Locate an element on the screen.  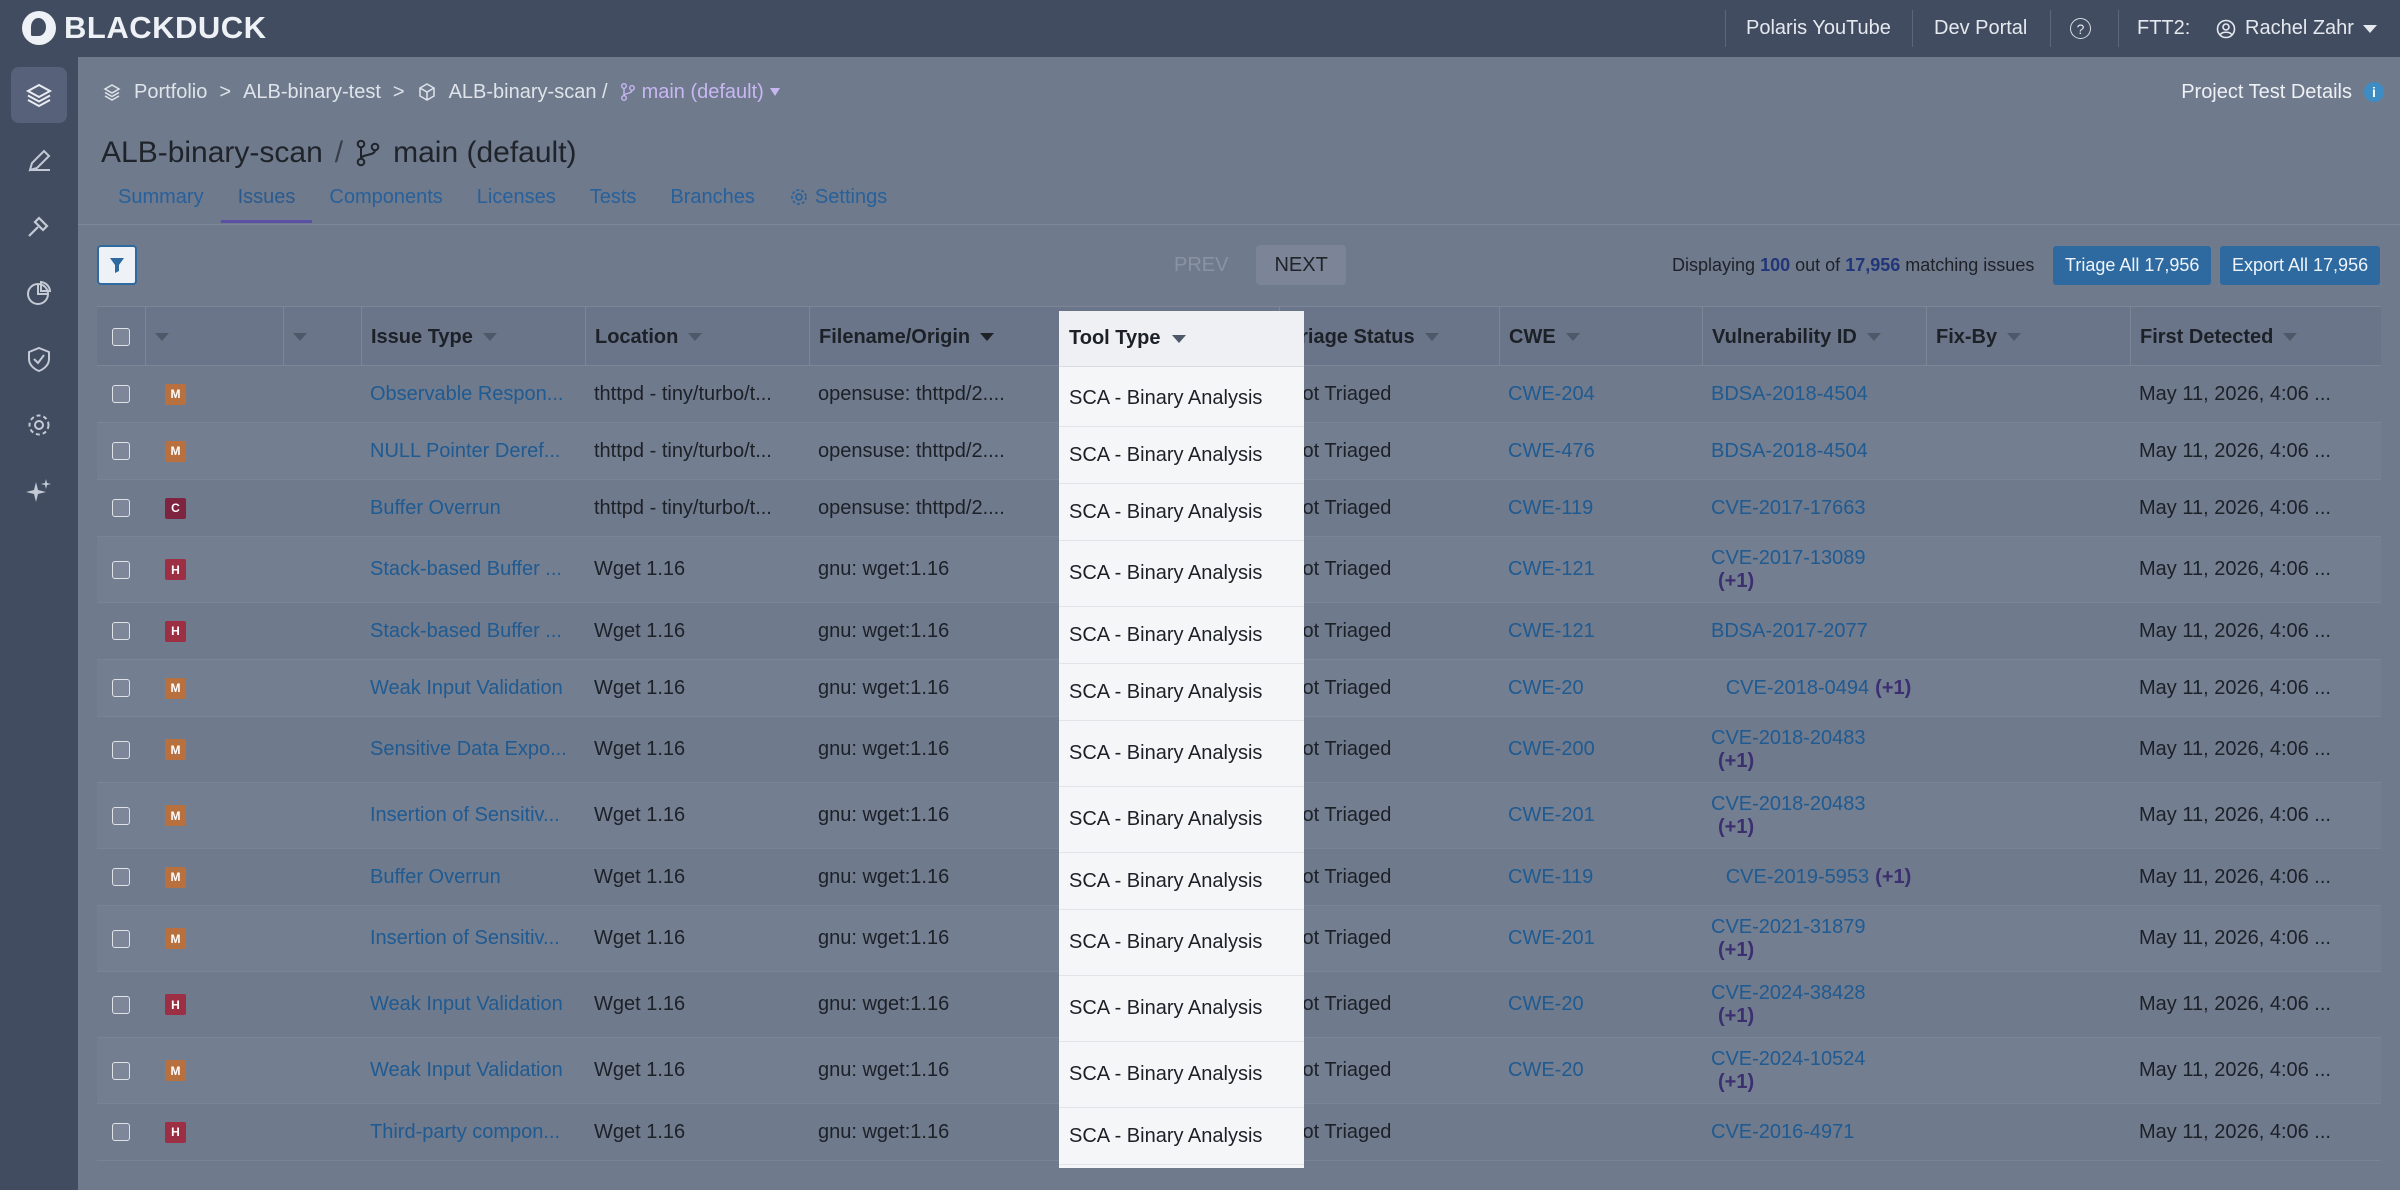
sidebar-item-assist is located at coordinates (39, 491).